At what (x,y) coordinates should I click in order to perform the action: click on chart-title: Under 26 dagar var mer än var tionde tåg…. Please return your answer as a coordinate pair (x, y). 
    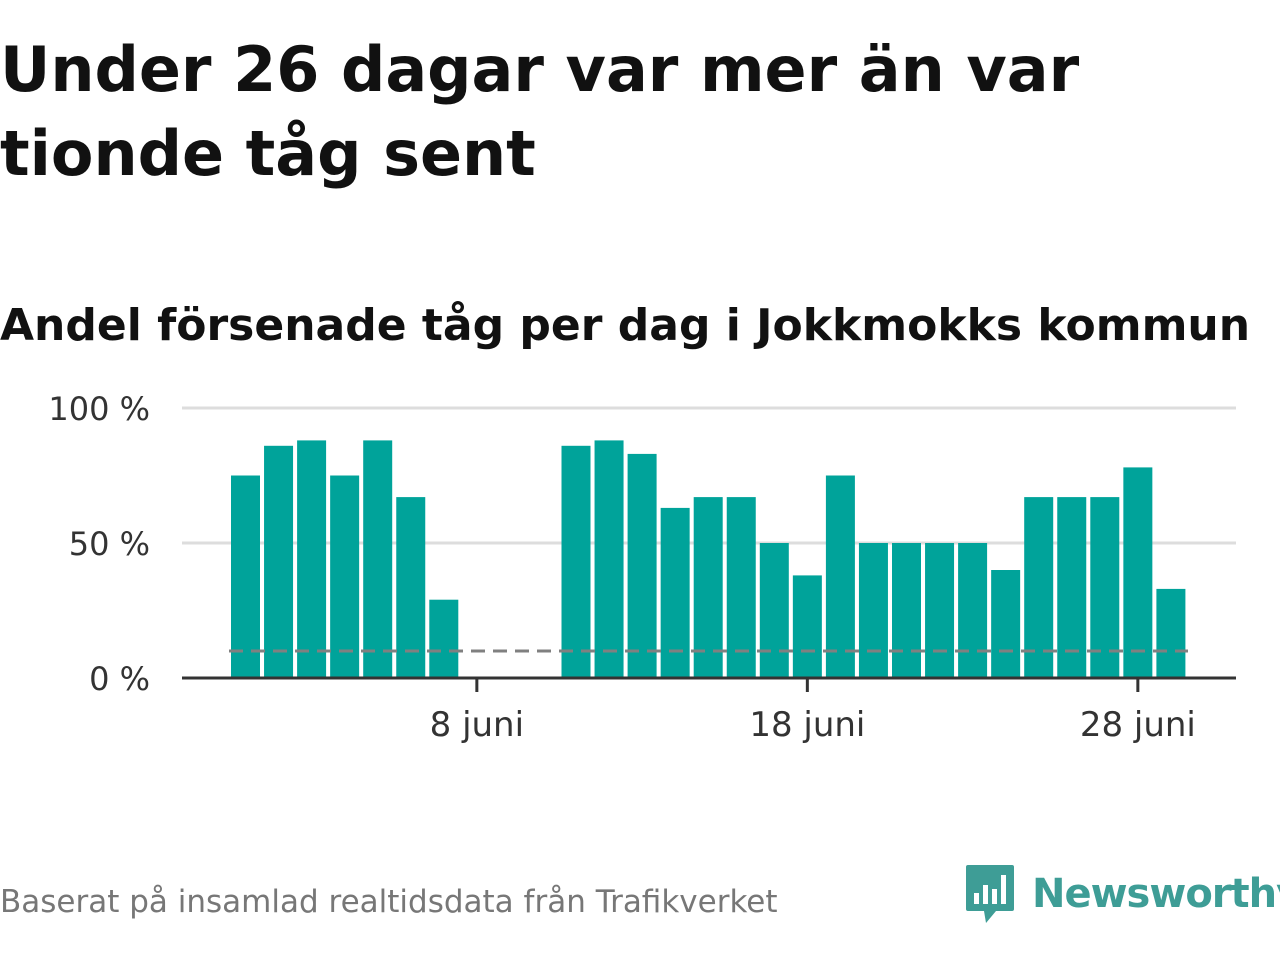
    Looking at the image, I should click on (540, 111).